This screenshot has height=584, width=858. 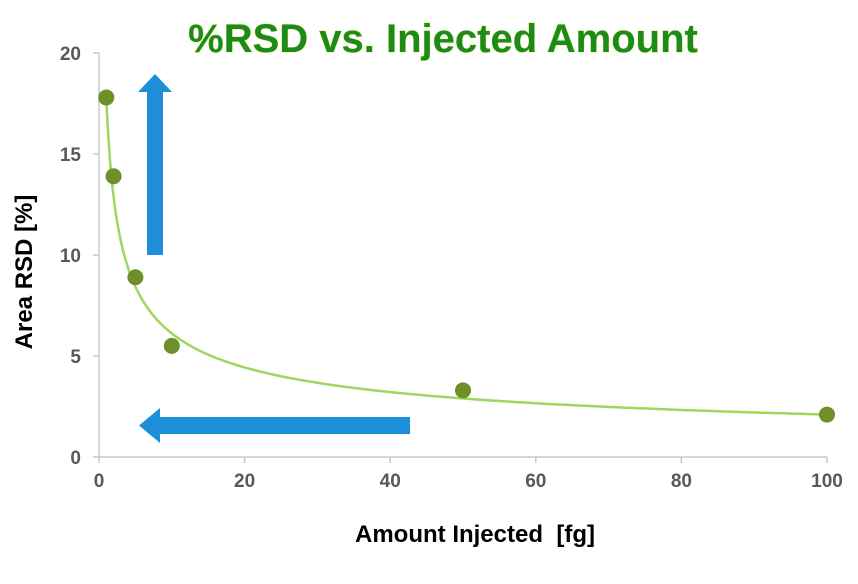 I want to click on arrow-up-icon, so click(x=155, y=164).